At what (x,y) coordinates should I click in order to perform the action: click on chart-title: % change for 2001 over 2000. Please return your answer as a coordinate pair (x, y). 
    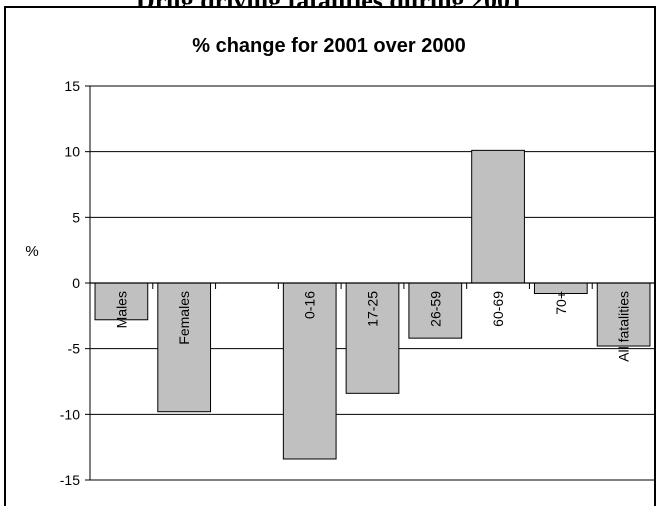
    Looking at the image, I should click on (328, 46).